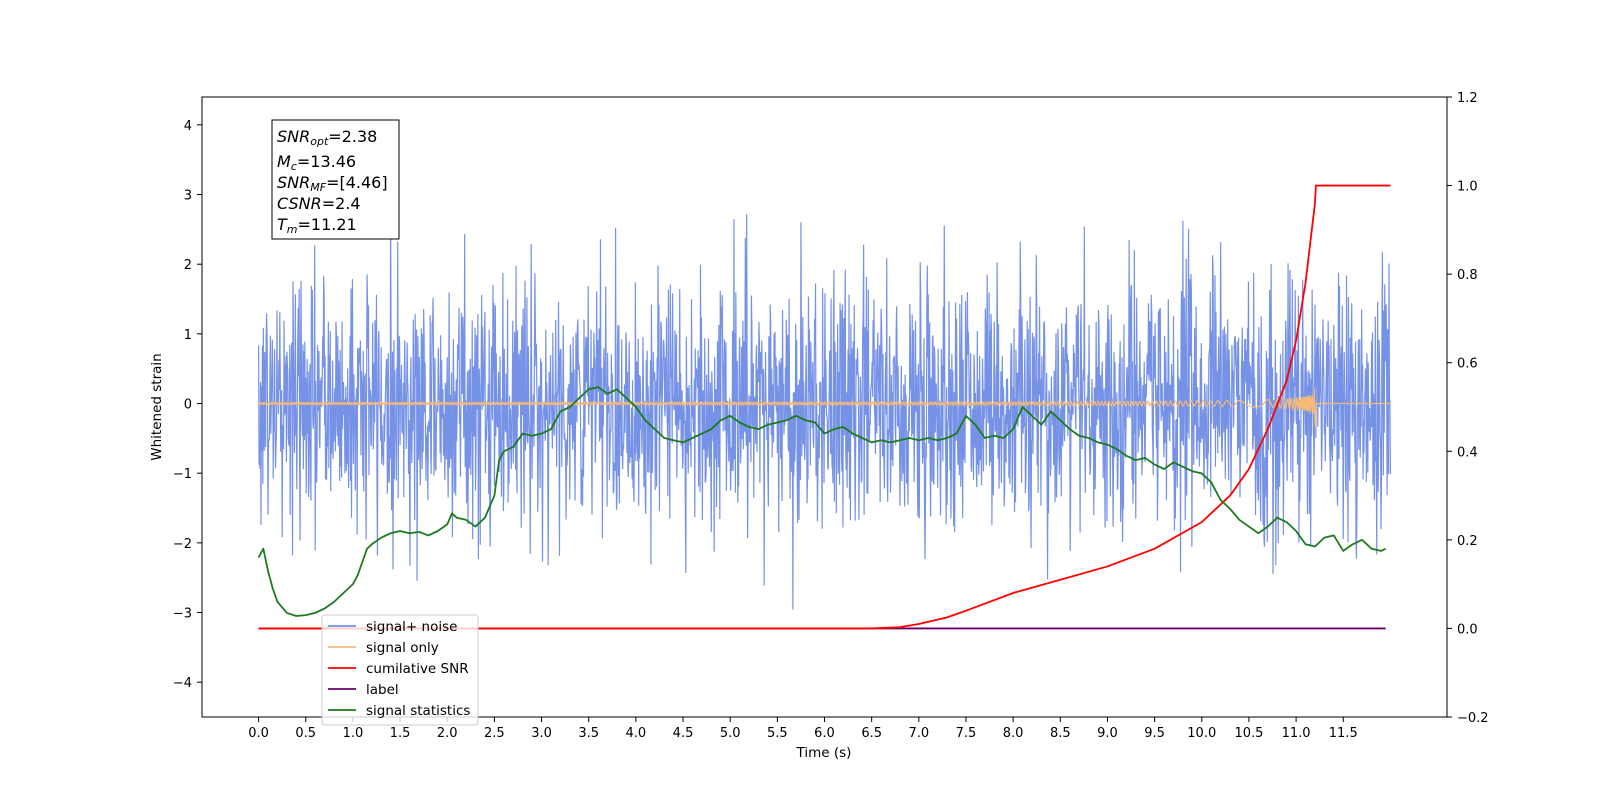 The image size is (1600, 800). I want to click on y2-tick-label: 0.4, so click(1467, 452).